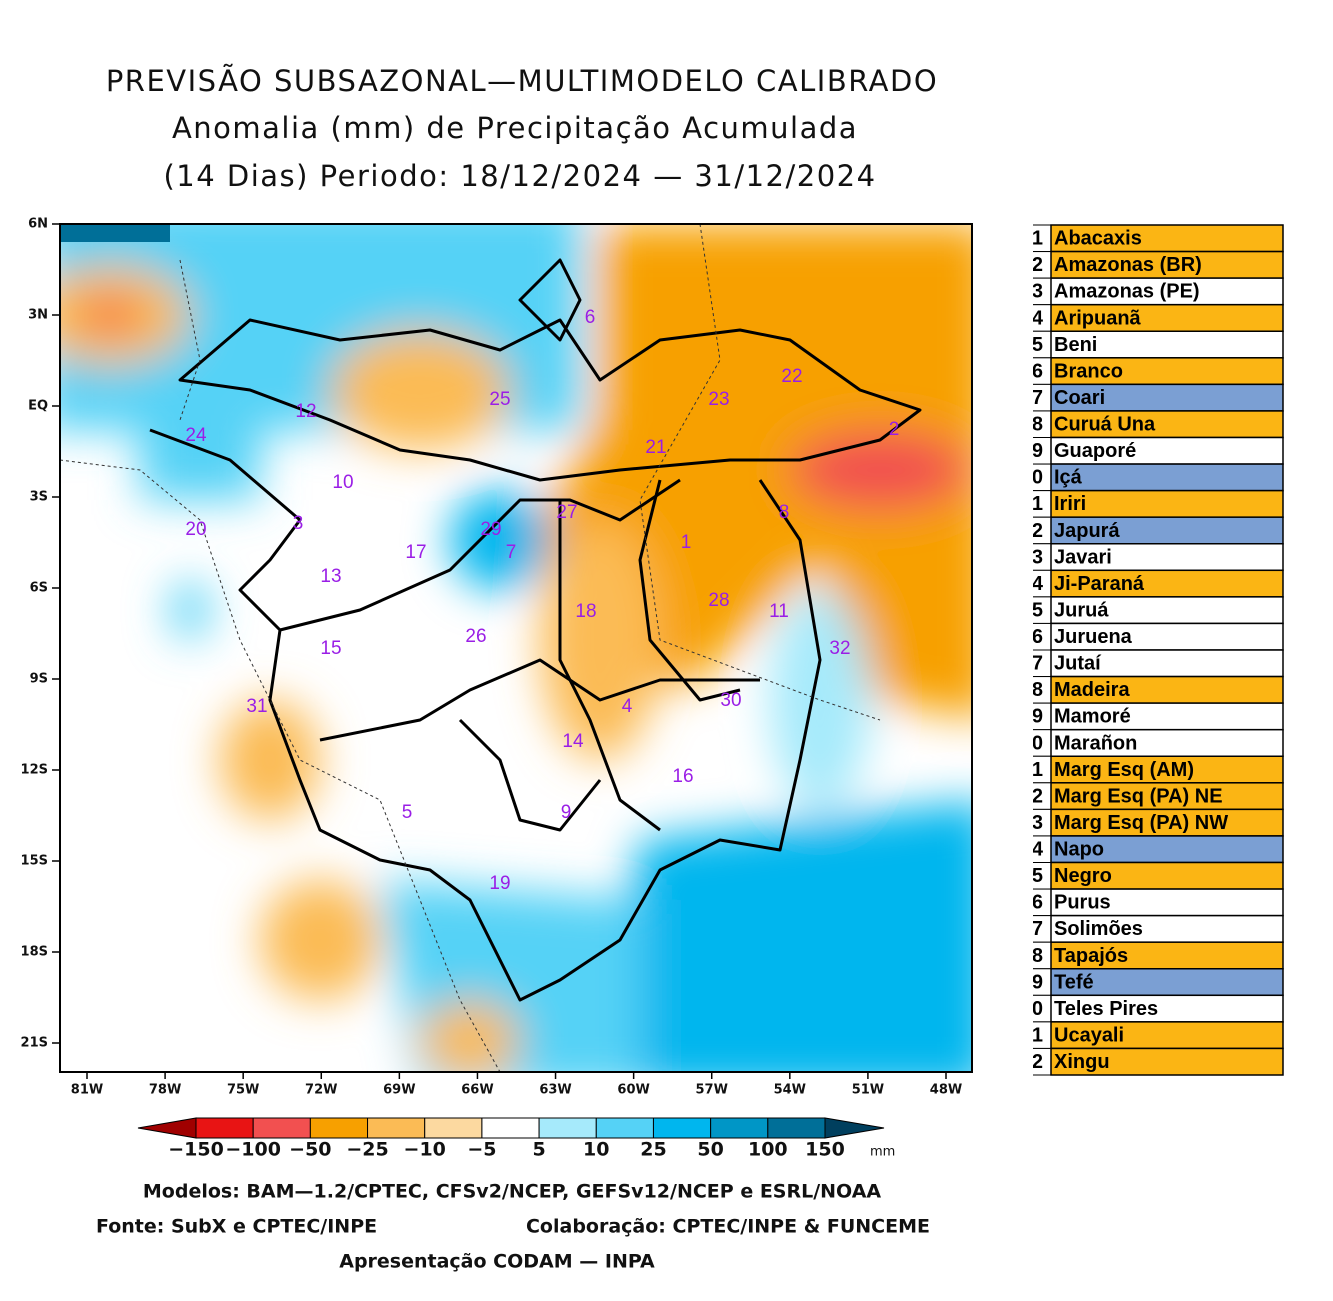 This screenshot has height=1301, width=1333. I want to click on table-number: 13, so click(1032, 557).